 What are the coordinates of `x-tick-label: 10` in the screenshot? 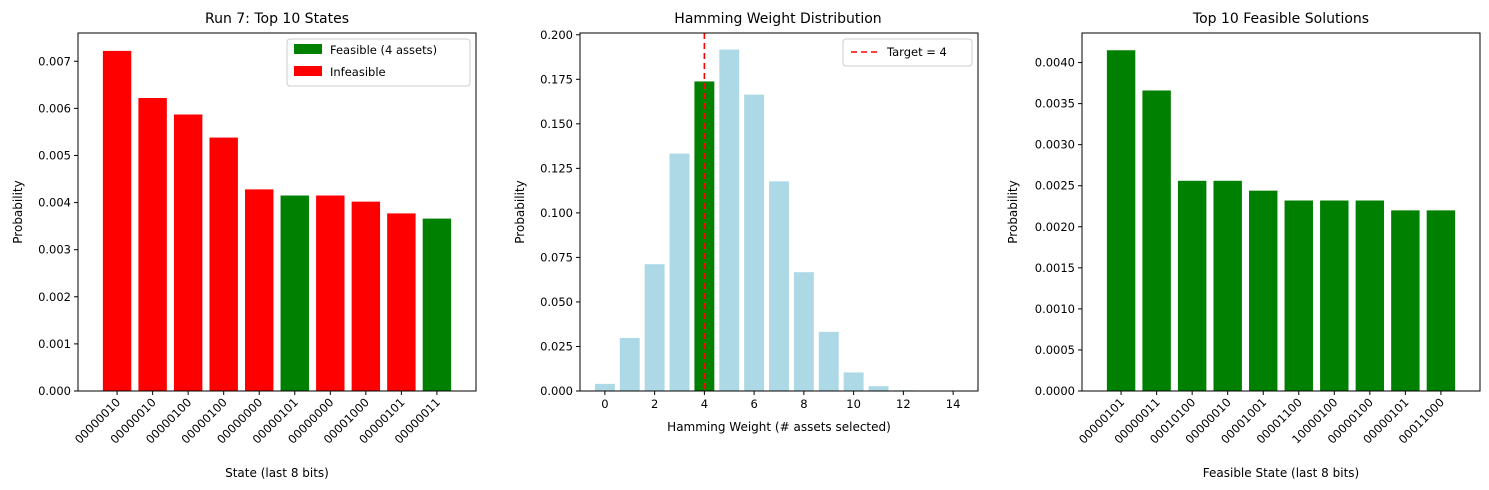 It's located at (853, 404).